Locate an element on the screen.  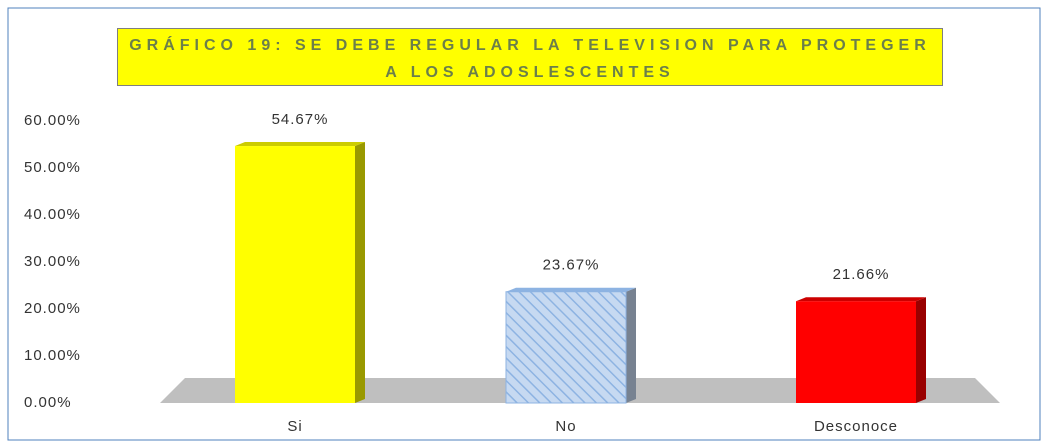
y-tick-label: 50.00% is located at coordinates (52, 167).